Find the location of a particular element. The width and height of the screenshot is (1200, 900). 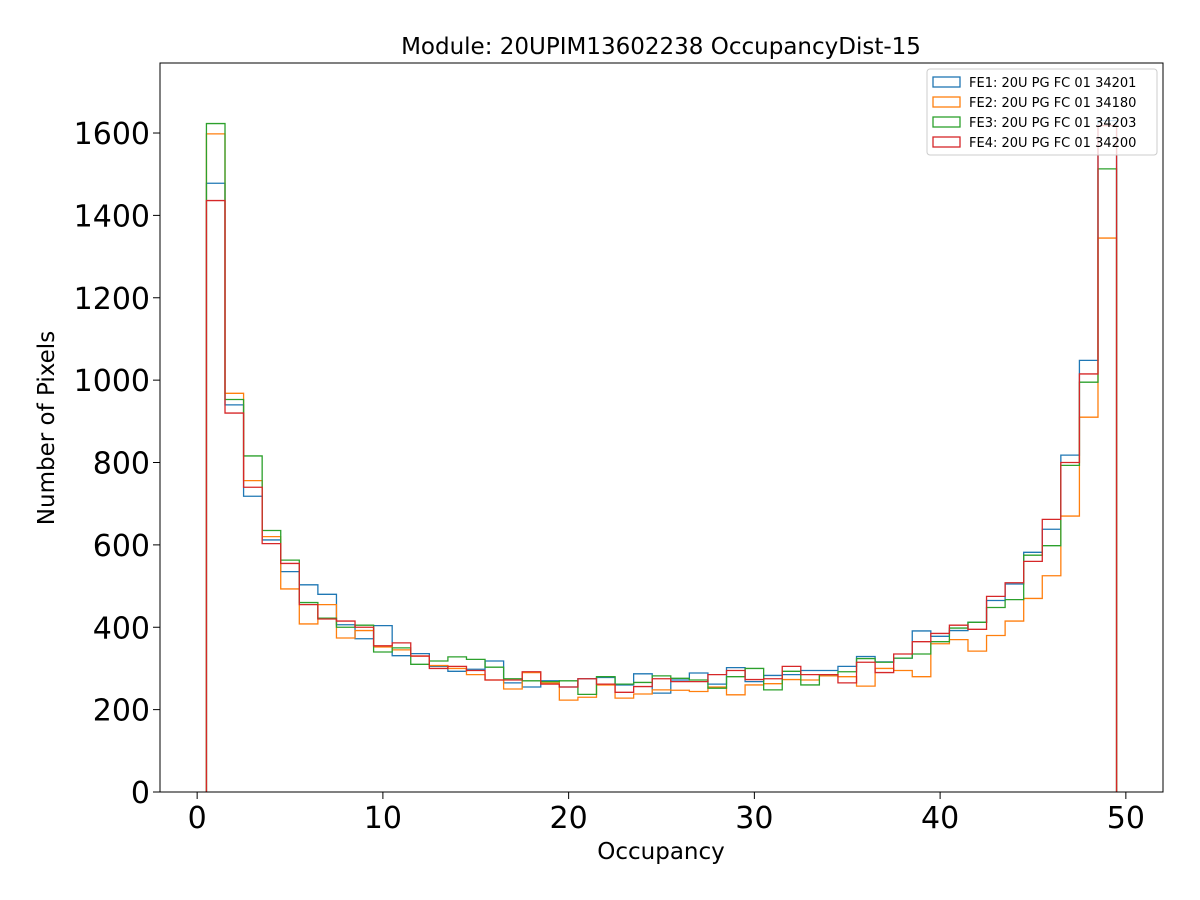

y-tick-label: 1600 is located at coordinates (112, 134).